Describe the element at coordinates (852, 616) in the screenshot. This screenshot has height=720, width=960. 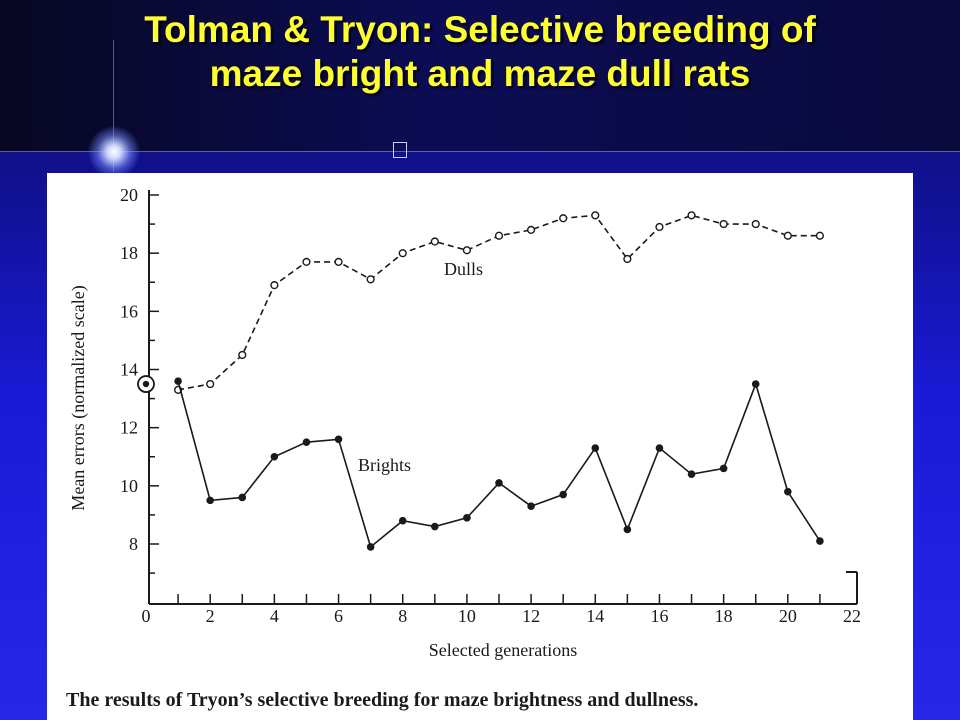
I see `x-tick-label: 22` at that location.